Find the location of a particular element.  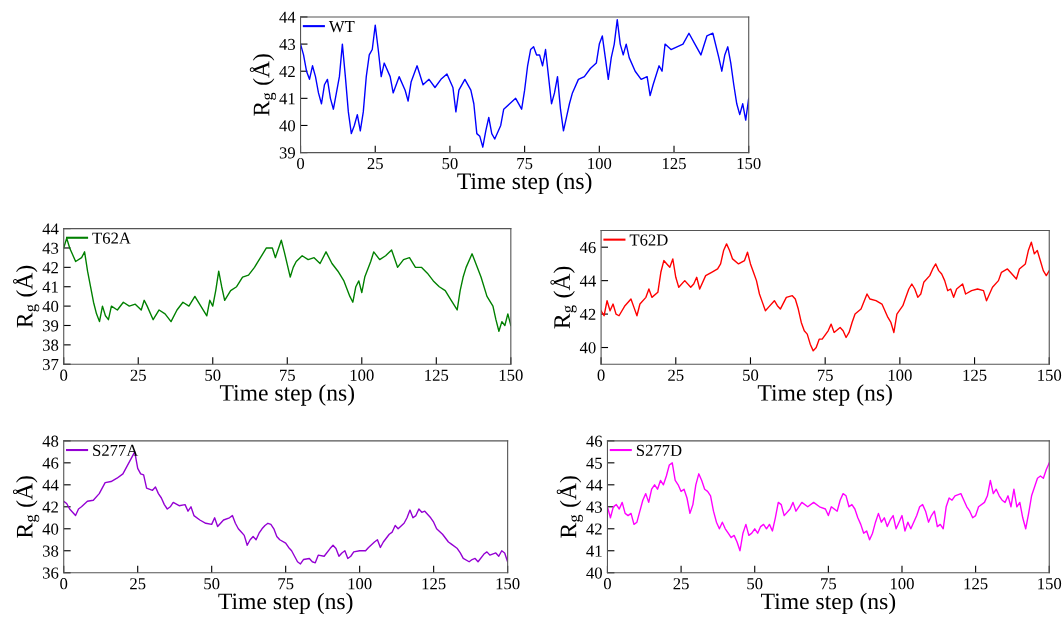

y-tick-label: 36 is located at coordinates (50, 573).